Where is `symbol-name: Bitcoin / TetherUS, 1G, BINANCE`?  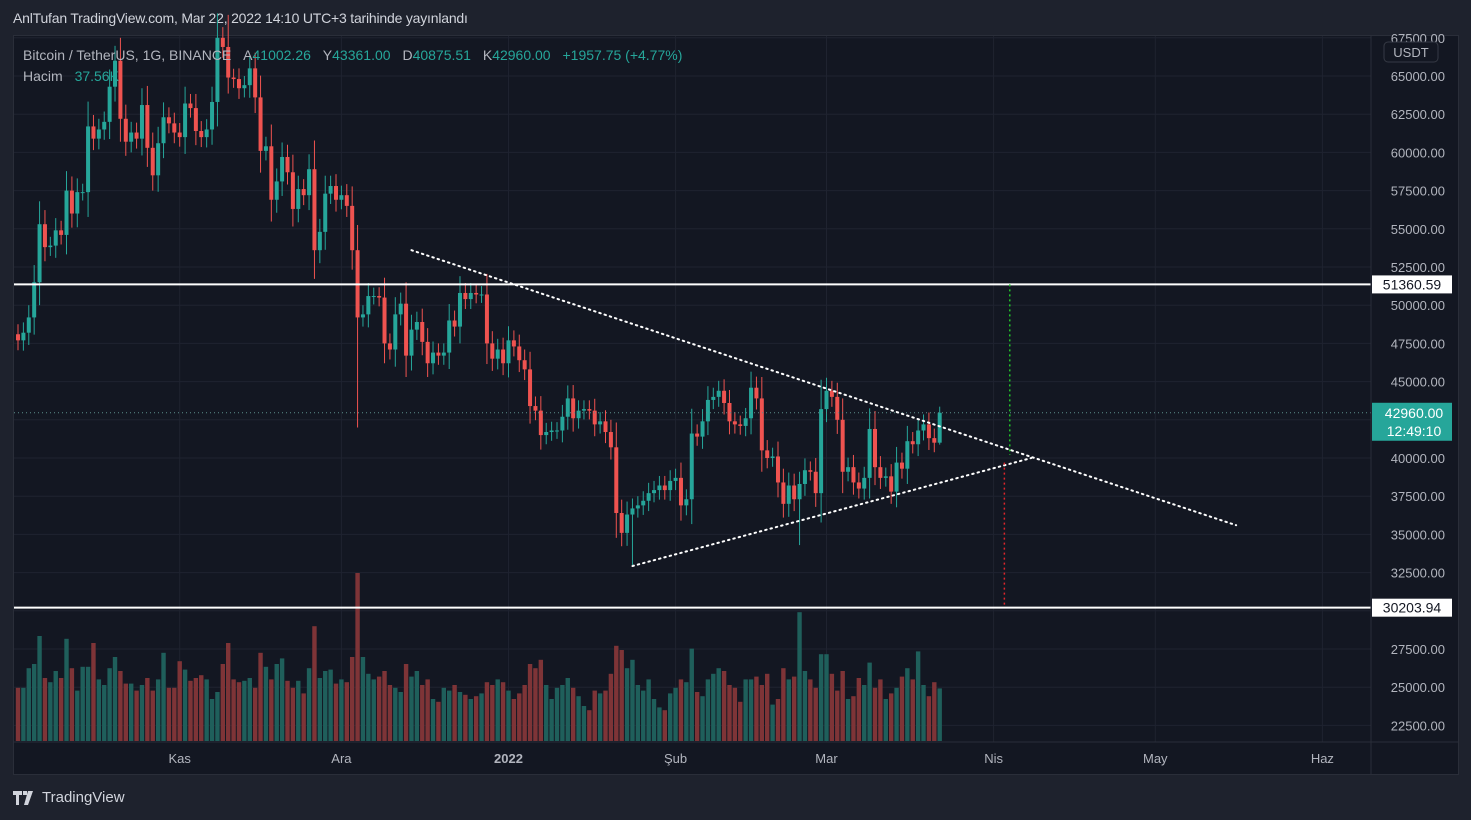 symbol-name: Bitcoin / TetherUS, 1G, BINANCE is located at coordinates (127, 55).